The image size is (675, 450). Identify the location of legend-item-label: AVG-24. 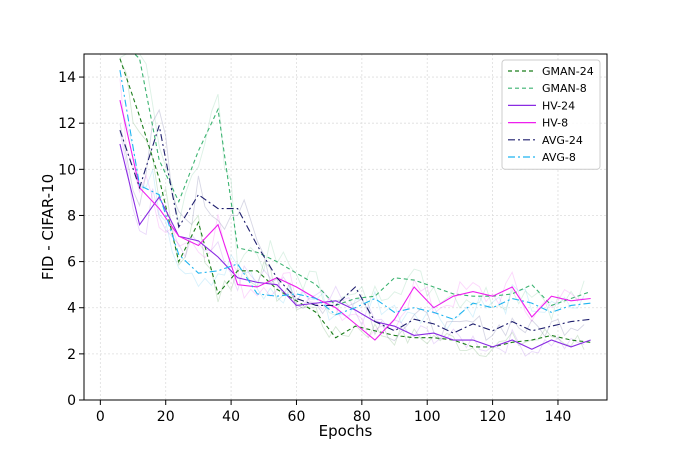
(562, 140).